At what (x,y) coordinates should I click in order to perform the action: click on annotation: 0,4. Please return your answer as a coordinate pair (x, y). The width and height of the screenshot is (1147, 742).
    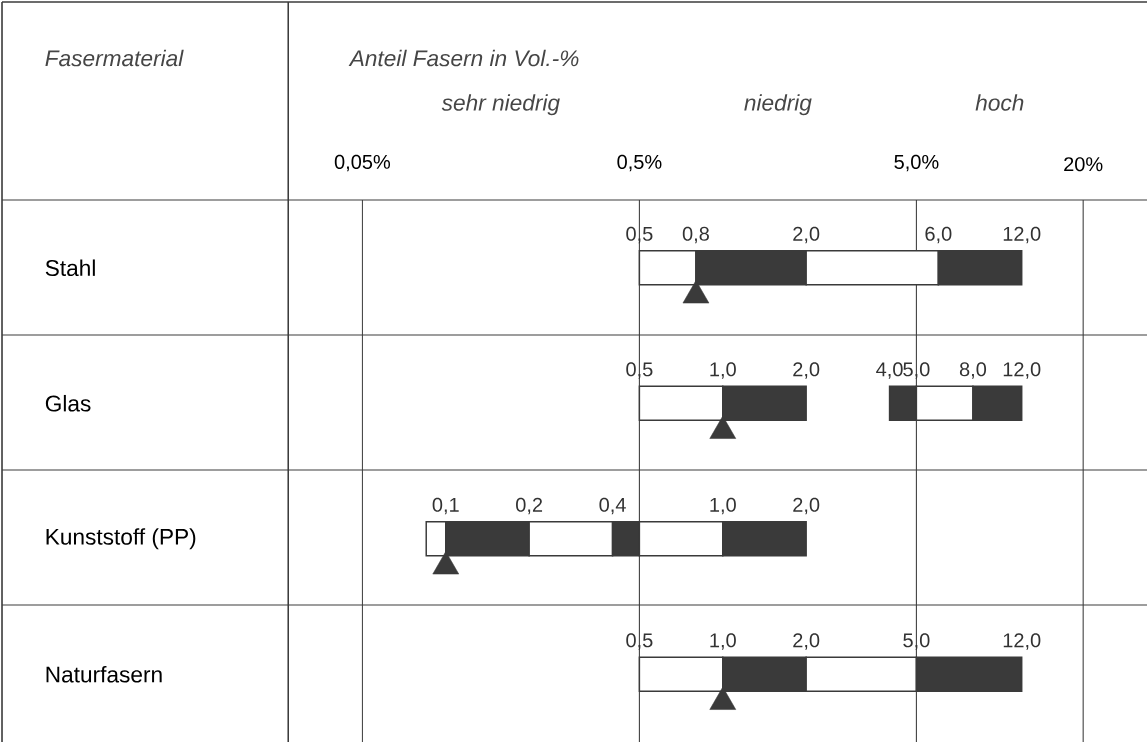
    Looking at the image, I should click on (612, 506).